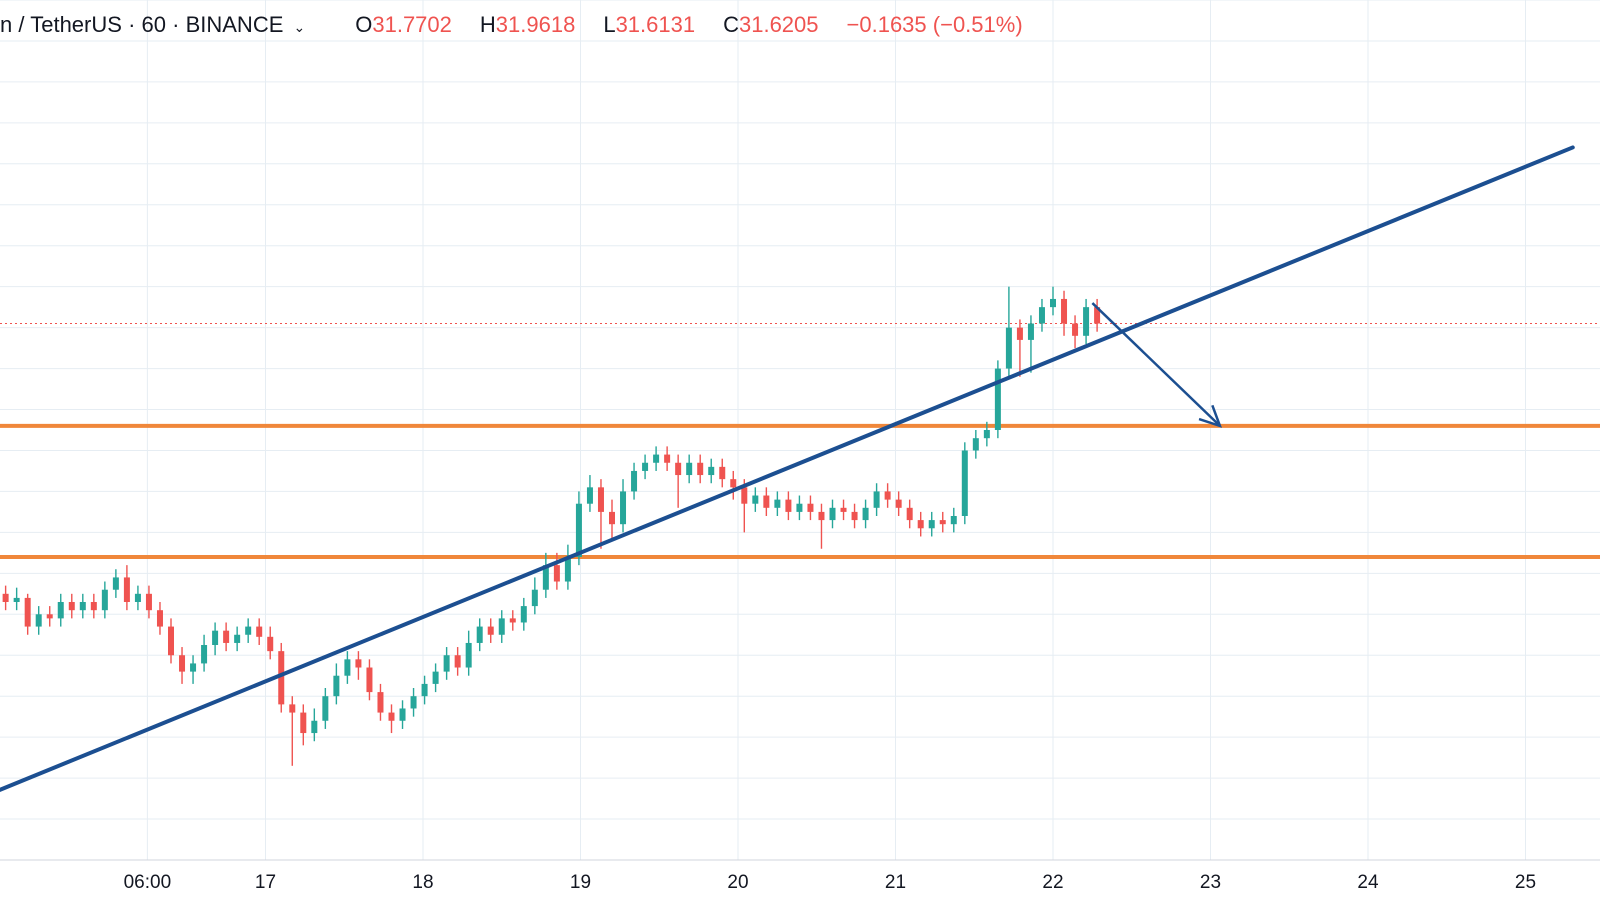 Image resolution: width=1600 pixels, height=900 pixels. Describe the element at coordinates (299, 27) in the screenshot. I see `chevron-down-icon: ⌄` at that location.